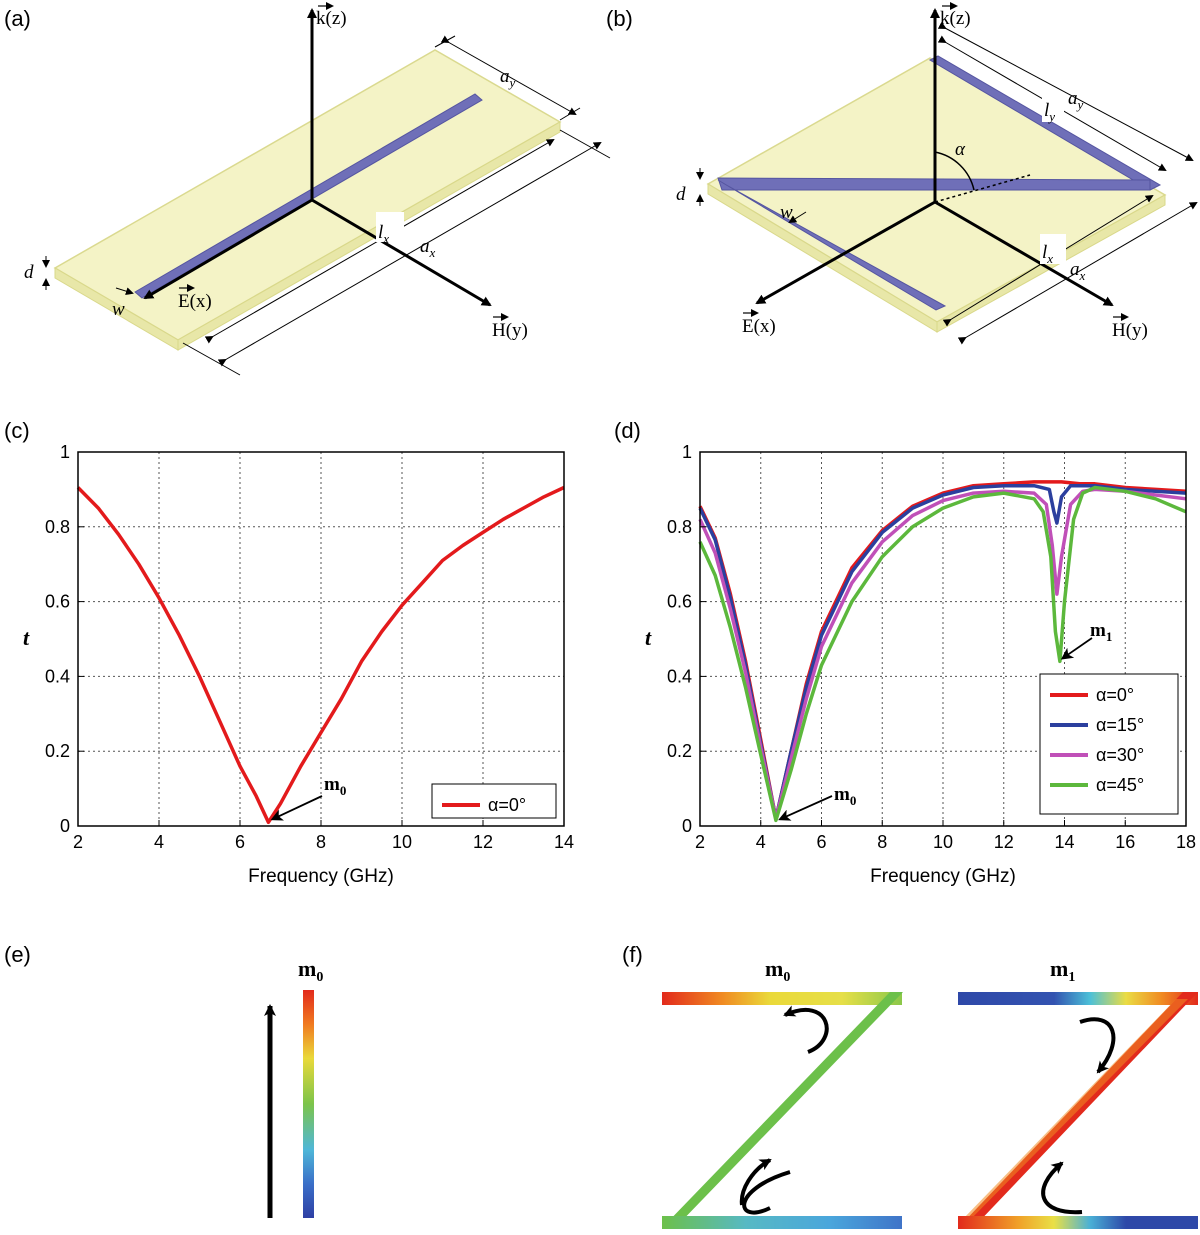  I want to click on panel-label-c: (c), so click(17, 430).